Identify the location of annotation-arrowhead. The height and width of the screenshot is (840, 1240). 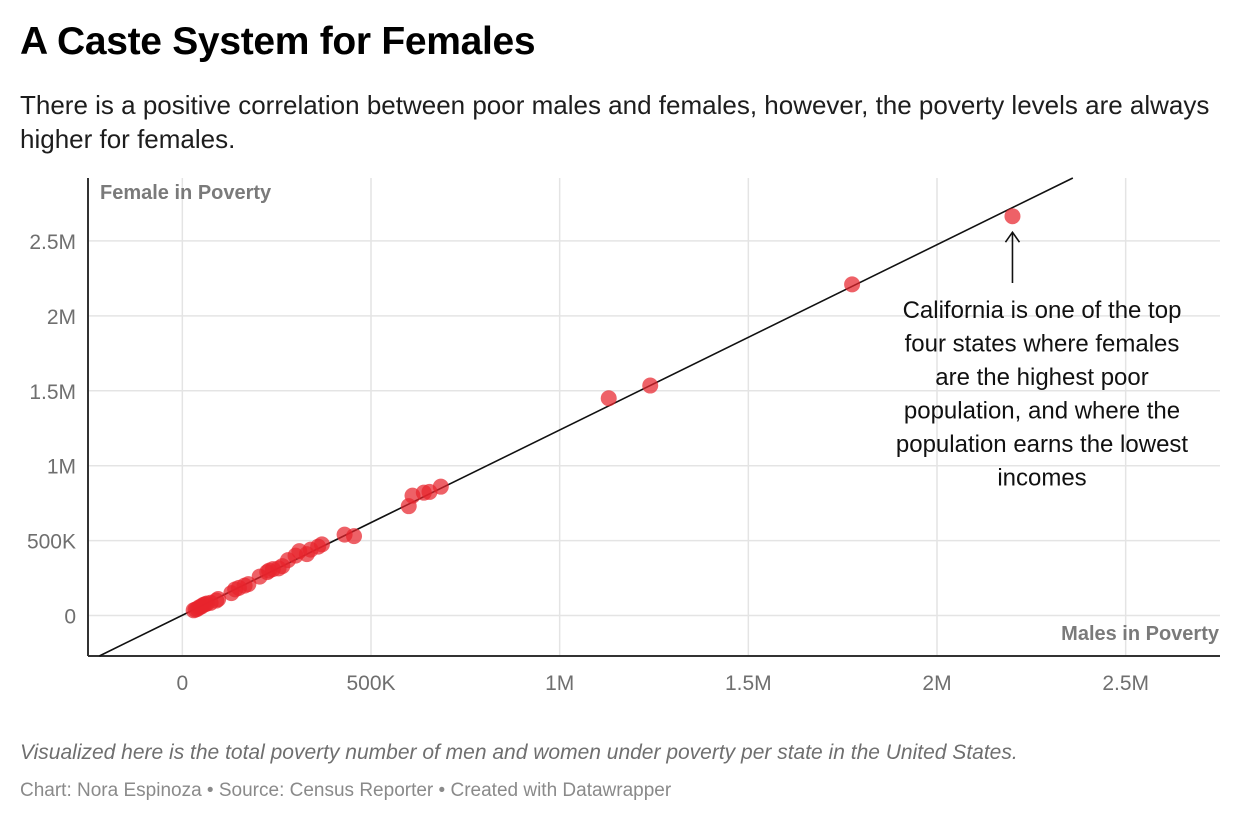
(1012, 236).